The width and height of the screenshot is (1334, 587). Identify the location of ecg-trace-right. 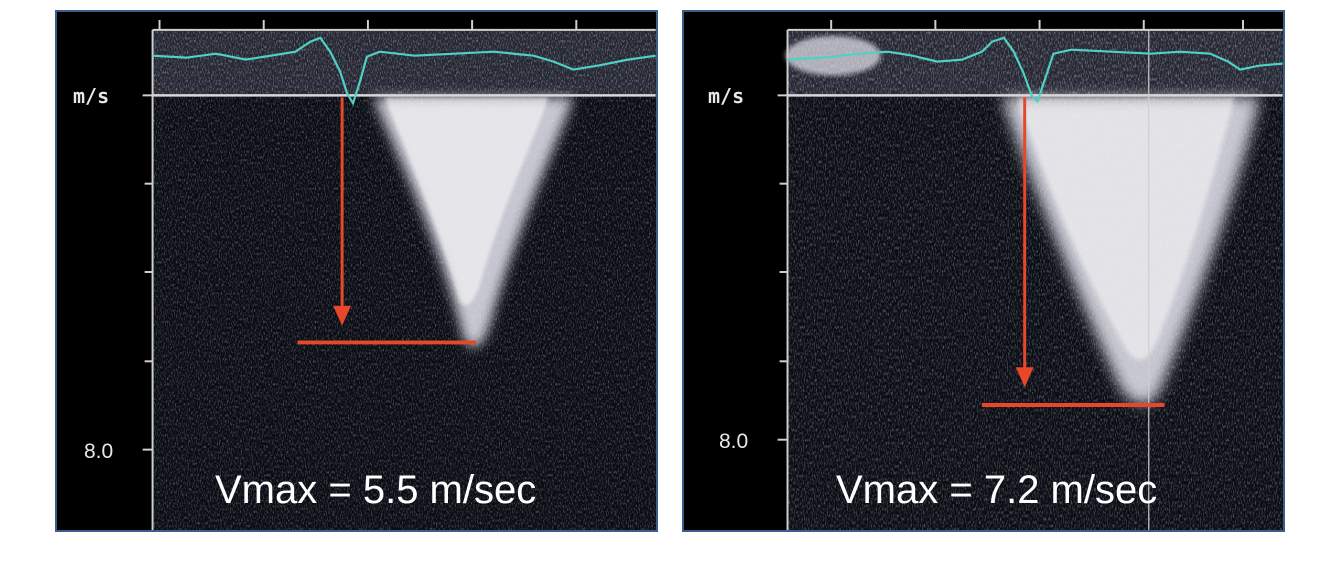
(1035, 70).